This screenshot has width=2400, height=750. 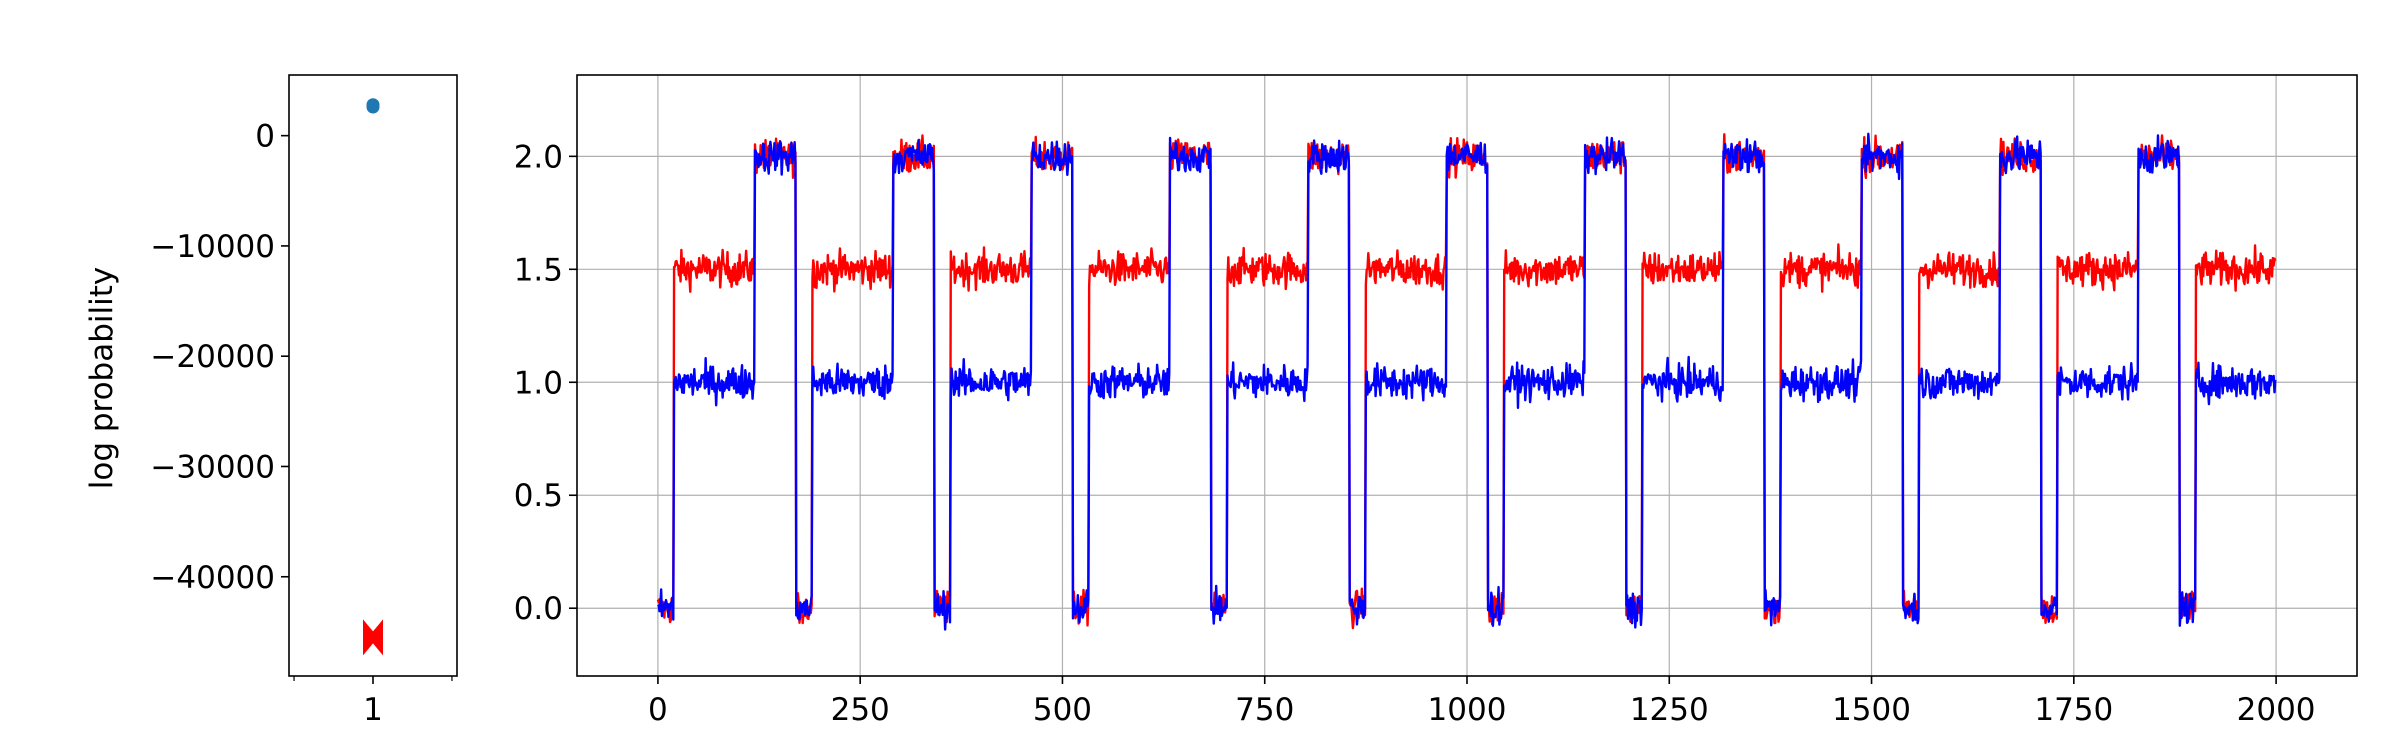 I want to click on left-y-tick-label: −20000, so click(x=212, y=357).